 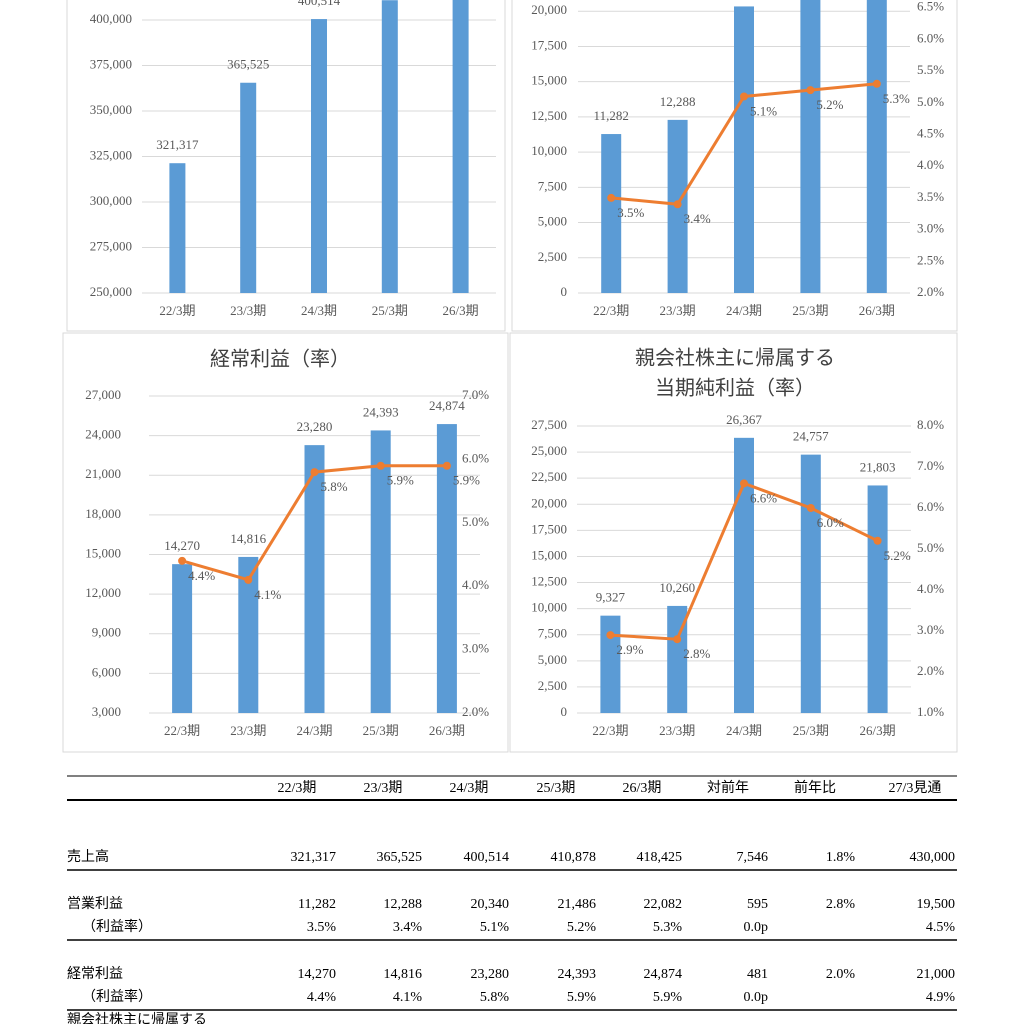 I want to click on bar-label: 24,874, so click(x=447, y=405).